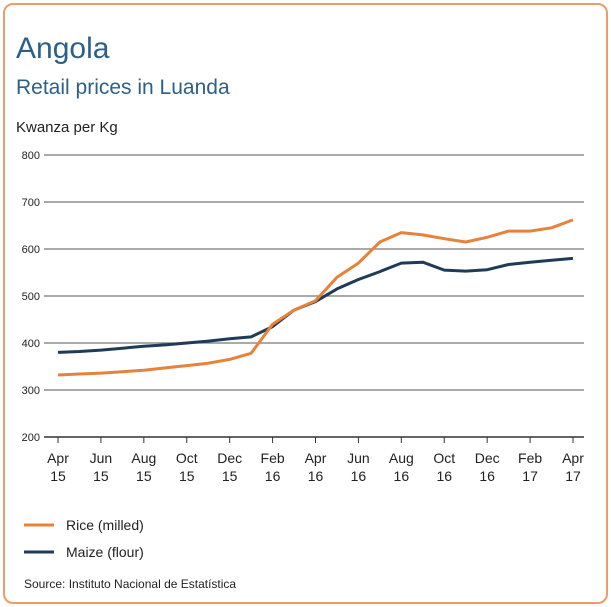 This screenshot has width=611, height=607. What do you see at coordinates (58, 467) in the screenshot?
I see `x-tick-label: Apr 15` at bounding box center [58, 467].